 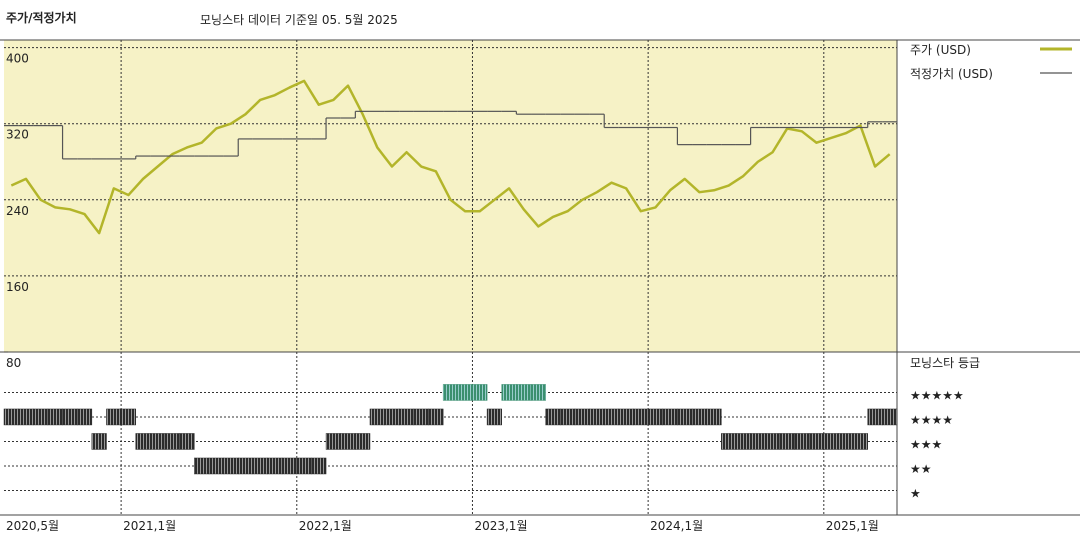 I want to click on legend-label: 주가 (USD), so click(x=940, y=50).